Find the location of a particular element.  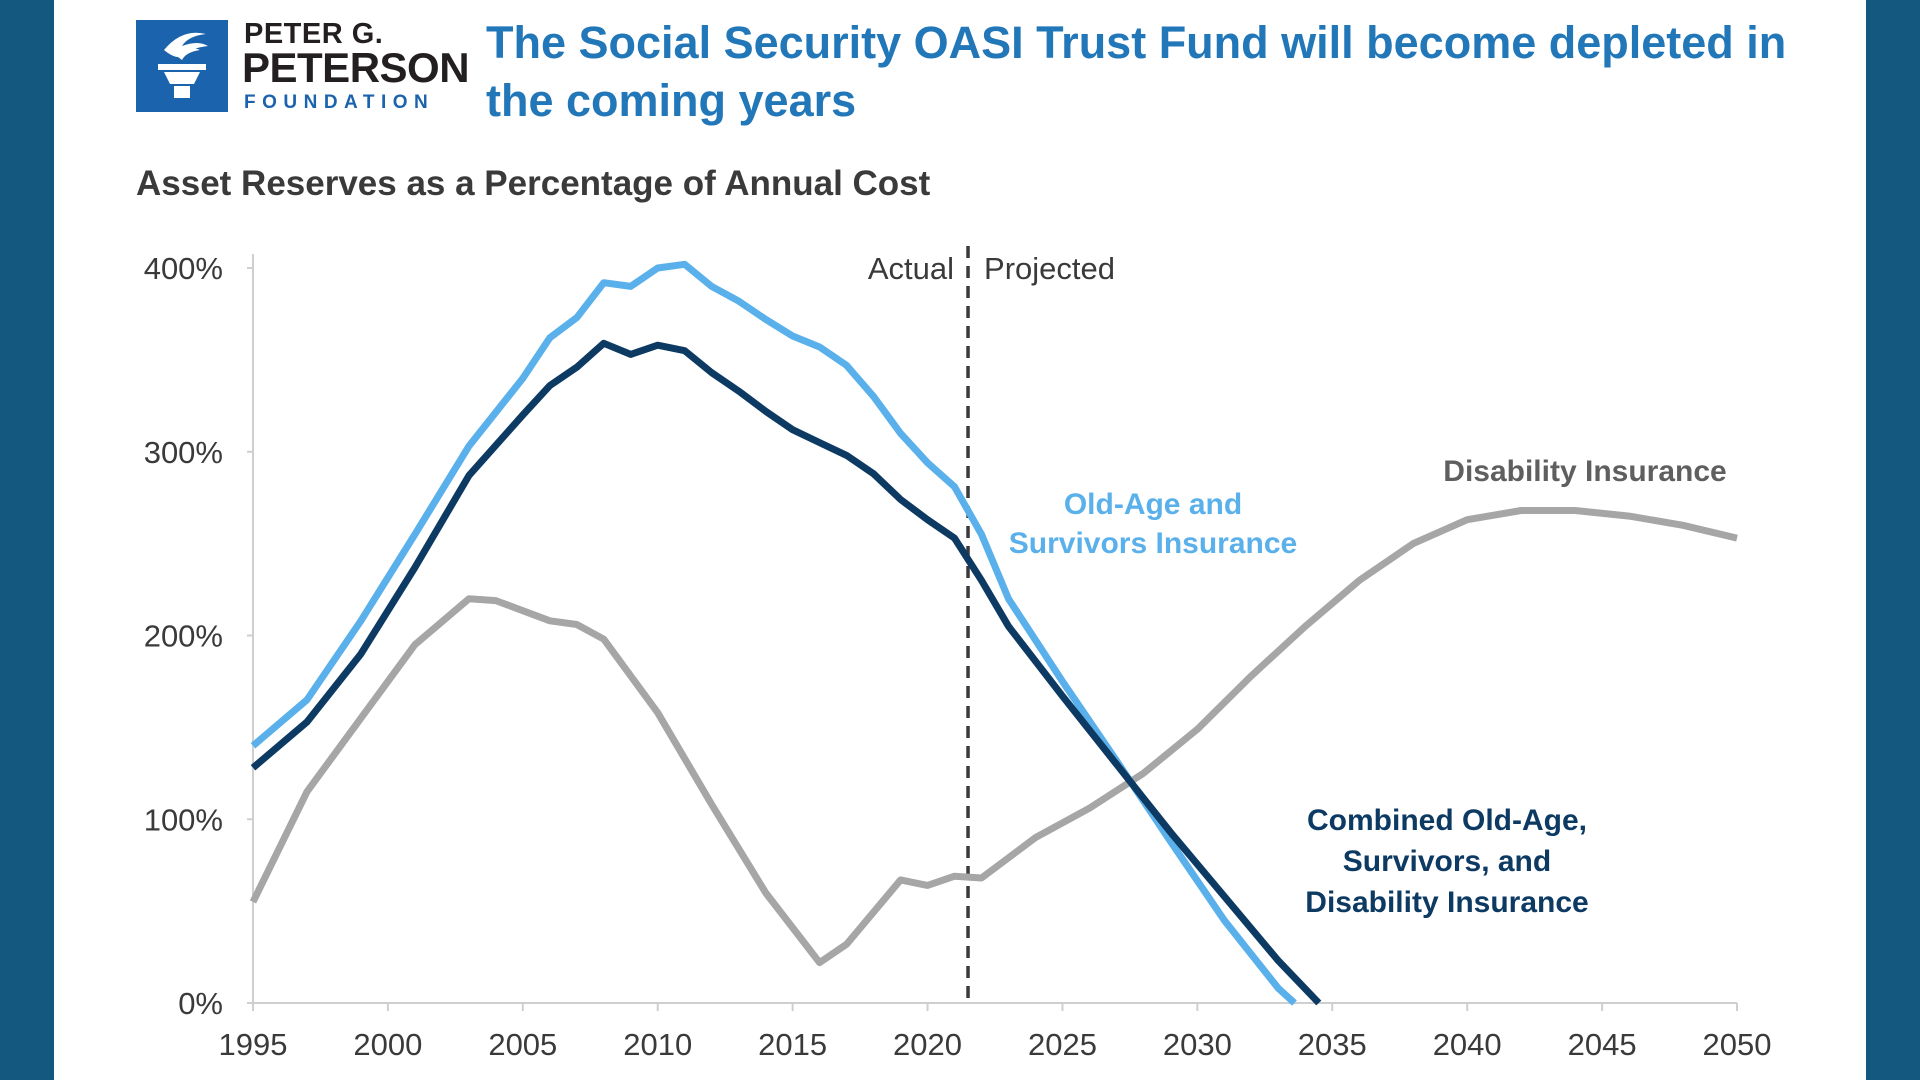

series-label-oasi: Survivors Insurance is located at coordinates (1153, 543).